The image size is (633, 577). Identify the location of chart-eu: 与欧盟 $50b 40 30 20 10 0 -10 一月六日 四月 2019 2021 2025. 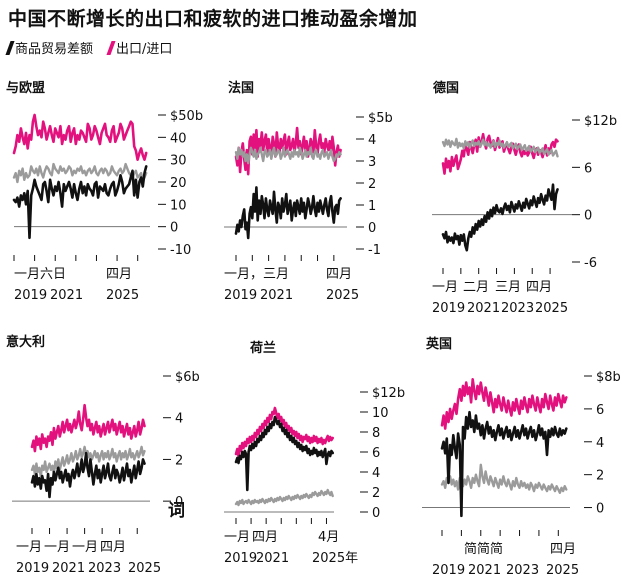
(101, 188).